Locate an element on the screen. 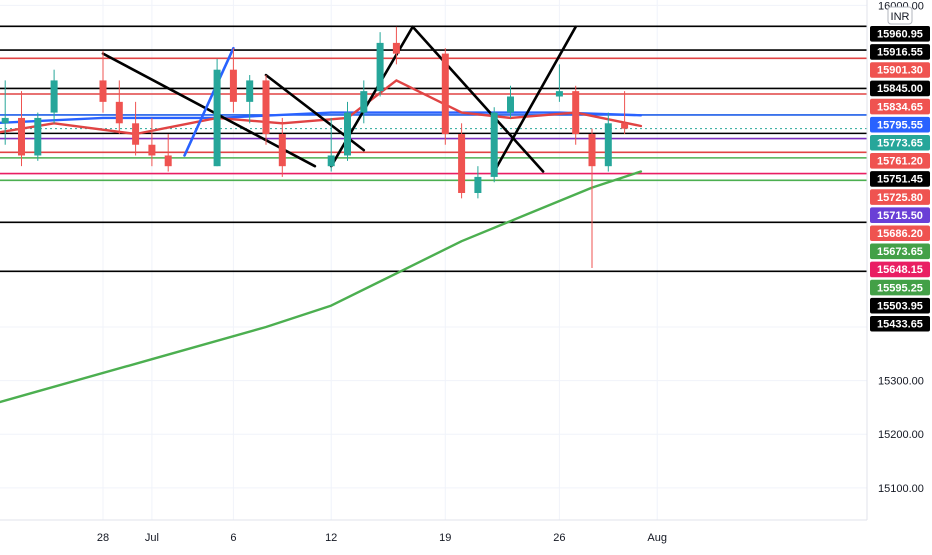 This screenshot has height=555, width=932. price-badge-label: 15433.65 is located at coordinates (900, 324).